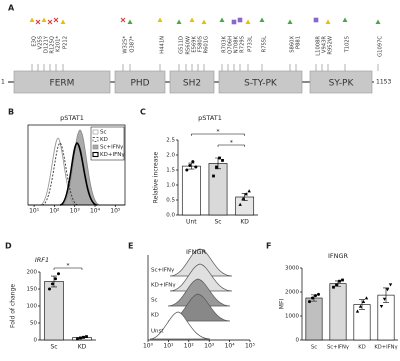 The image size is (400, 361). What do you see at coordinates (155, 316) in the screenshot?
I see `curve-label: KD` at bounding box center [155, 316].